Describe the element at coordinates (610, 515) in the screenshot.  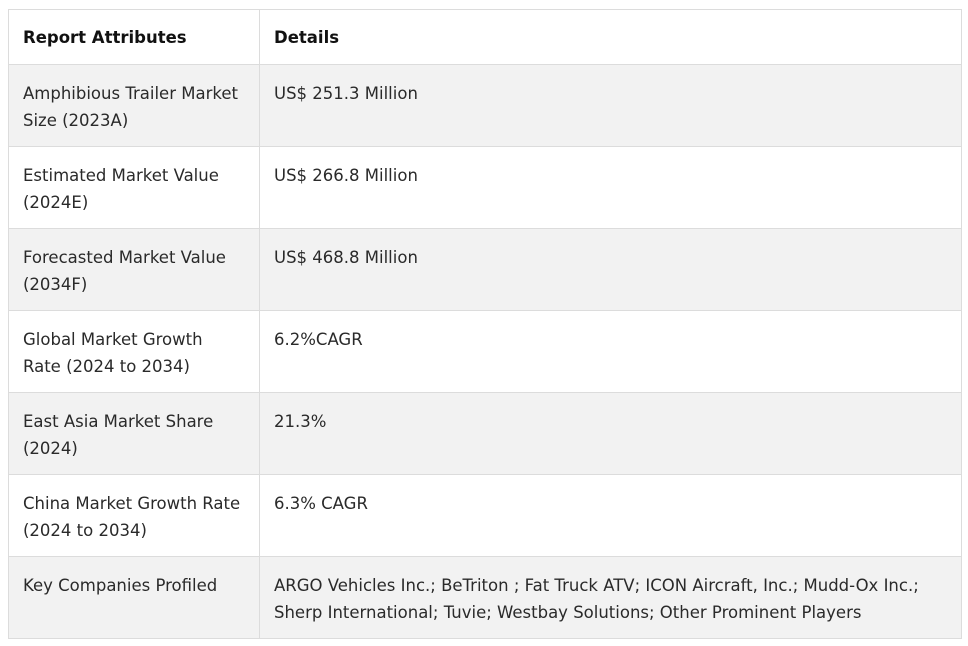
I see `details-cell: 6.3% CAGR` at that location.